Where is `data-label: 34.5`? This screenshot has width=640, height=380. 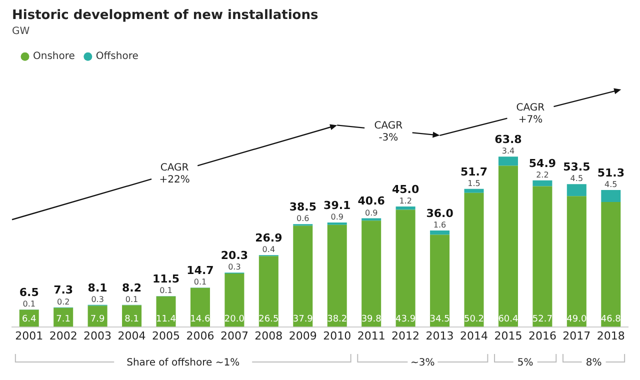 data-label: 34.5 is located at coordinates (440, 319).